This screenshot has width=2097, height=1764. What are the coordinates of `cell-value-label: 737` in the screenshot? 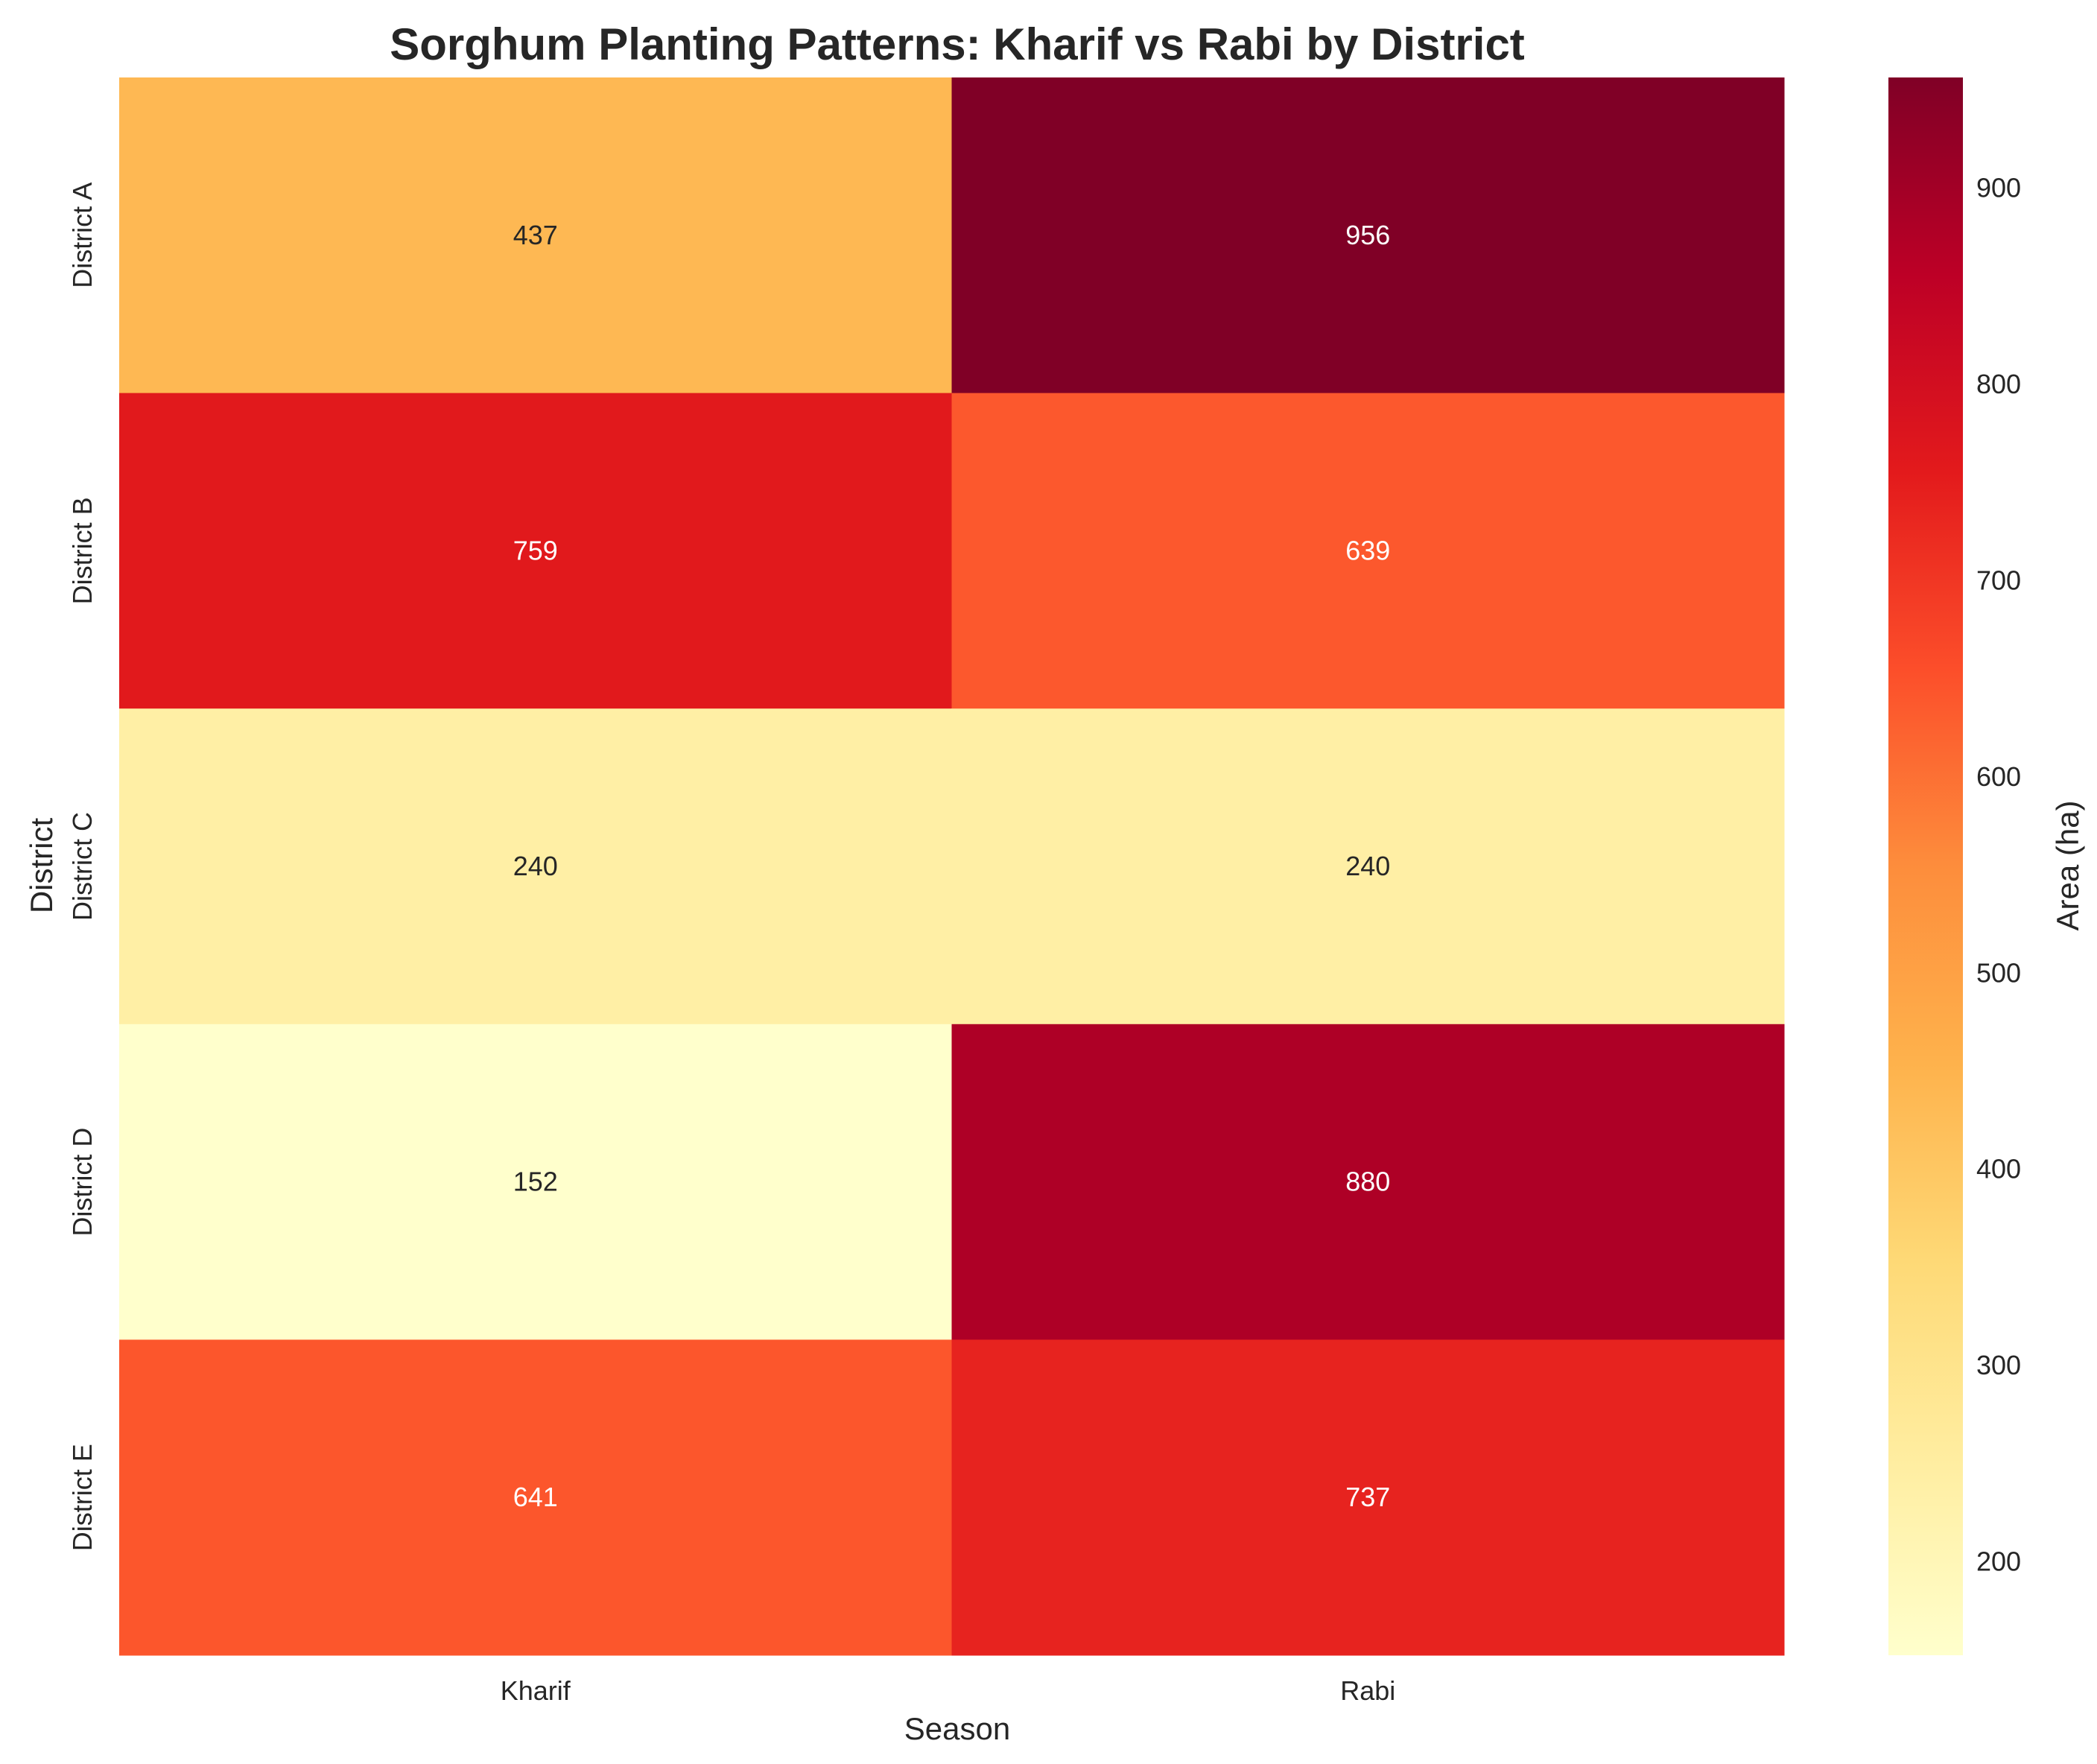 It's located at (1368, 1497).